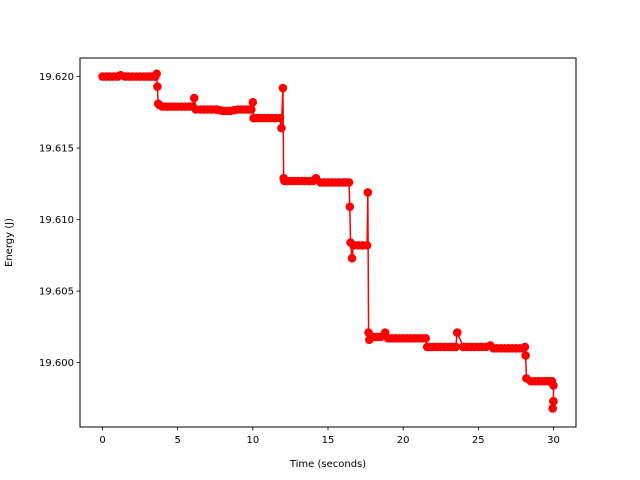 This screenshot has width=640, height=480. I want to click on x-axis-ticks: 0 5 10 15 20 25 30, so click(329, 436).